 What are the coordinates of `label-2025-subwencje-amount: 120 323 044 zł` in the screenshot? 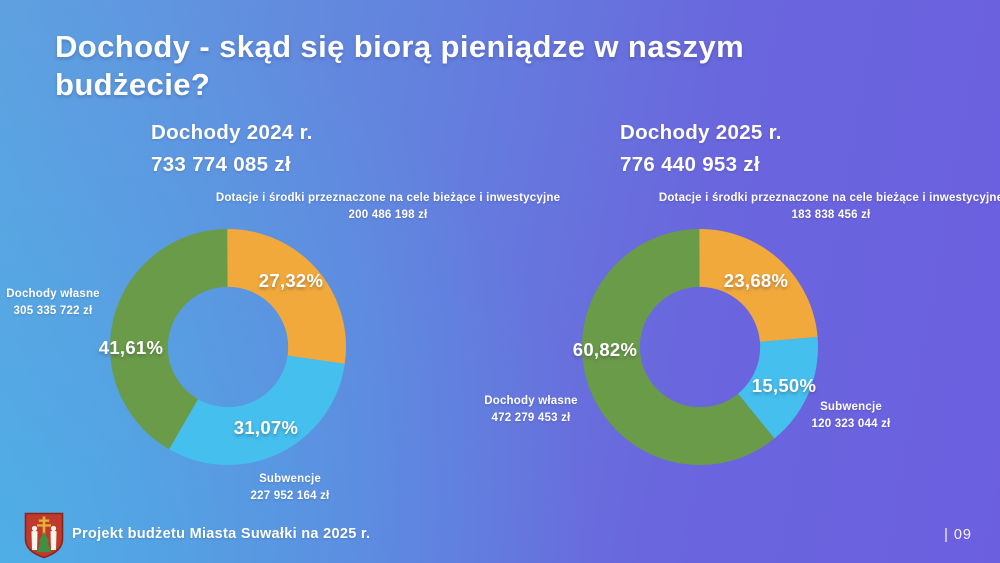 It's located at (851, 424).